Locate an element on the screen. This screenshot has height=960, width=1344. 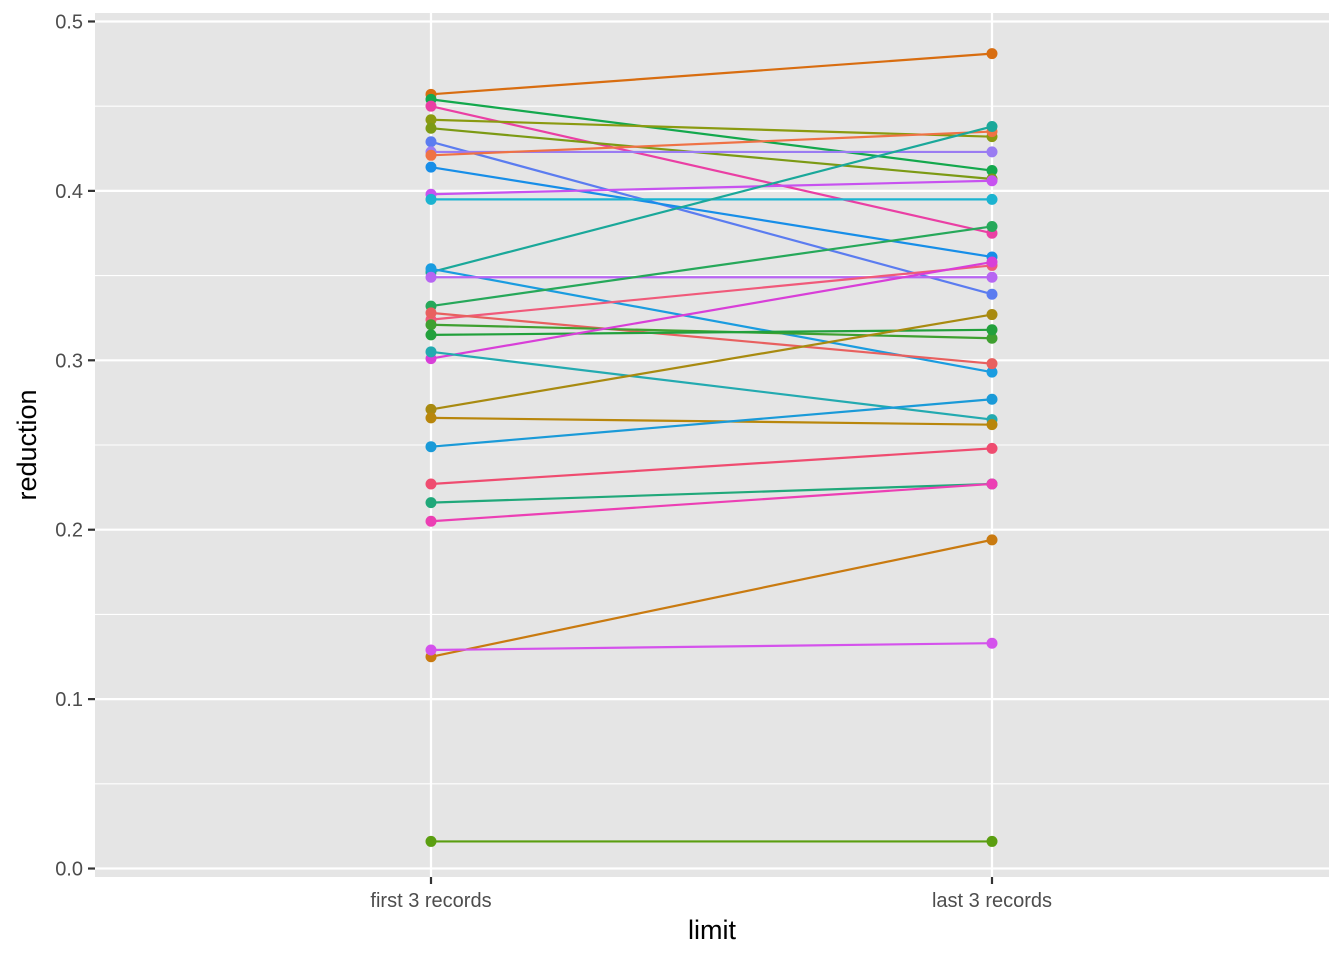
y-axis-title: reduction is located at coordinates (27, 444).